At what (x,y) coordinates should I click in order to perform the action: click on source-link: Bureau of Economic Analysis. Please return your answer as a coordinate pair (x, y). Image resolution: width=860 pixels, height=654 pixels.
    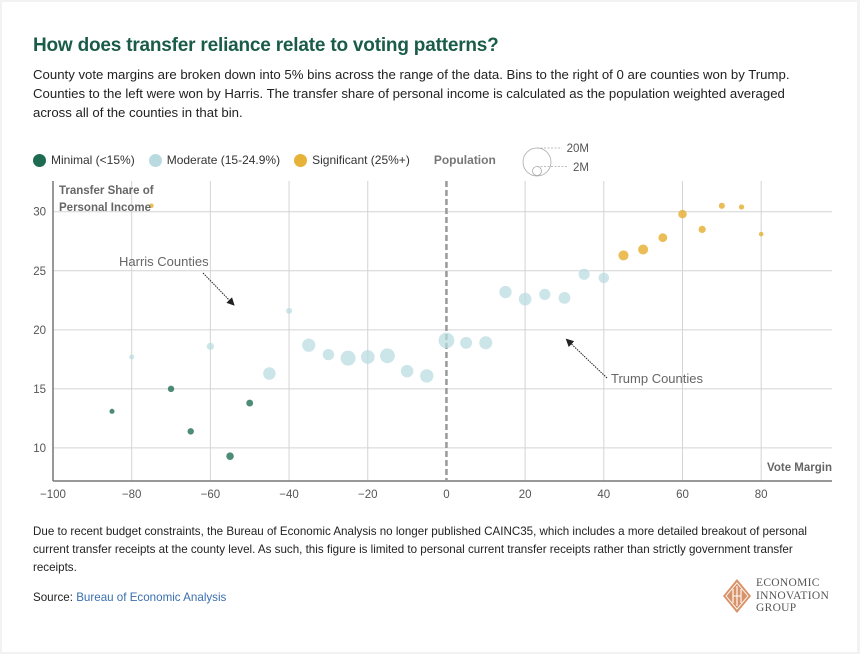
    Looking at the image, I should click on (151, 597).